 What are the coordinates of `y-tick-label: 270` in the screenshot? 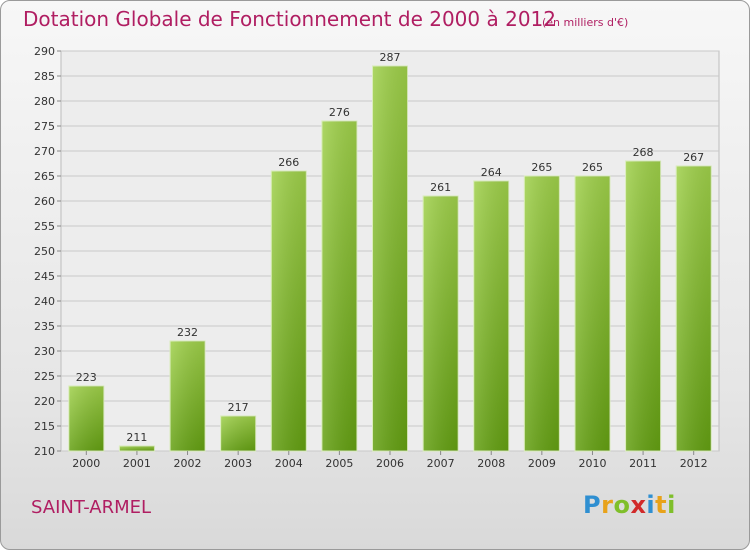 It's located at (44, 151).